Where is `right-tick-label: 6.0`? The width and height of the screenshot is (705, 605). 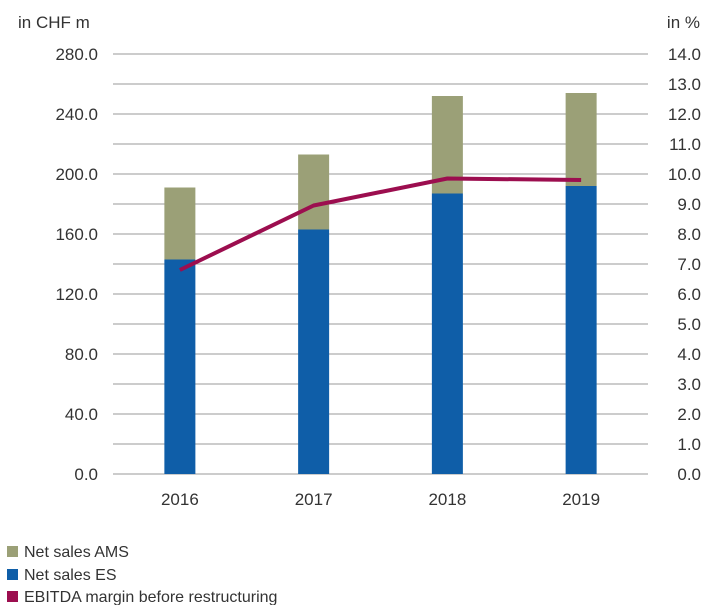 right-tick-label: 6.0 is located at coordinates (689, 294).